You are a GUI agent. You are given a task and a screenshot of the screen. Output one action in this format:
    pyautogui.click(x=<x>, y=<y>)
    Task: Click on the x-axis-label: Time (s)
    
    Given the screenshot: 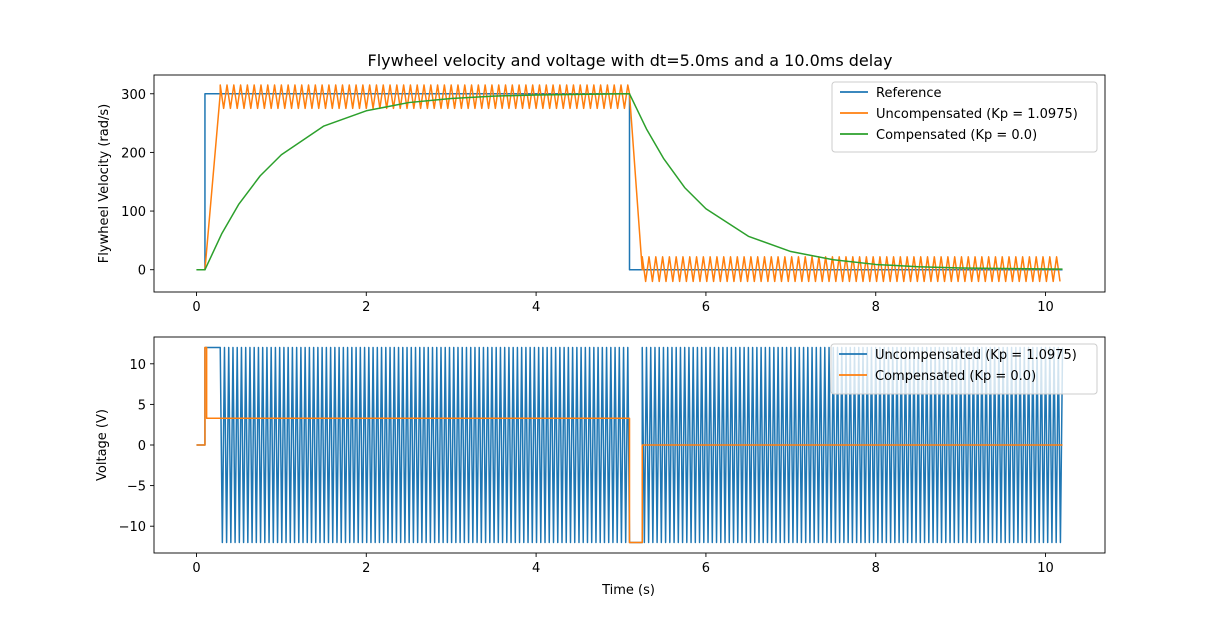 What is the action you would take?
    pyautogui.click(x=628, y=590)
    